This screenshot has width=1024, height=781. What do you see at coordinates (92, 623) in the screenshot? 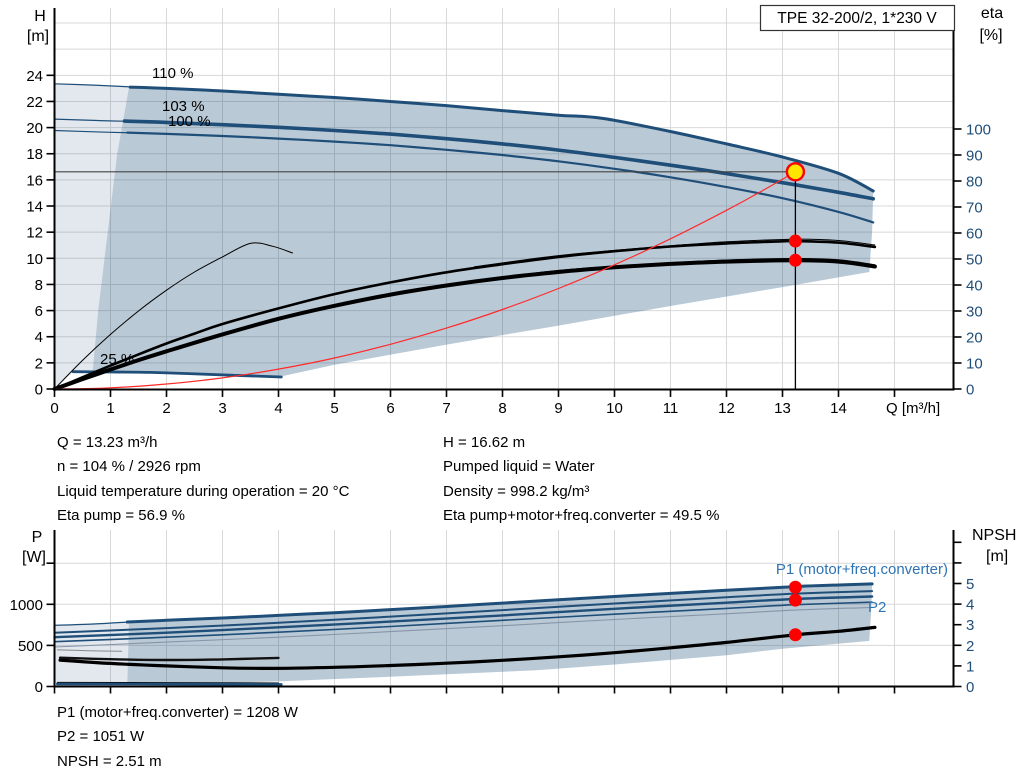
I see `p1-max-lead` at bounding box center [92, 623].